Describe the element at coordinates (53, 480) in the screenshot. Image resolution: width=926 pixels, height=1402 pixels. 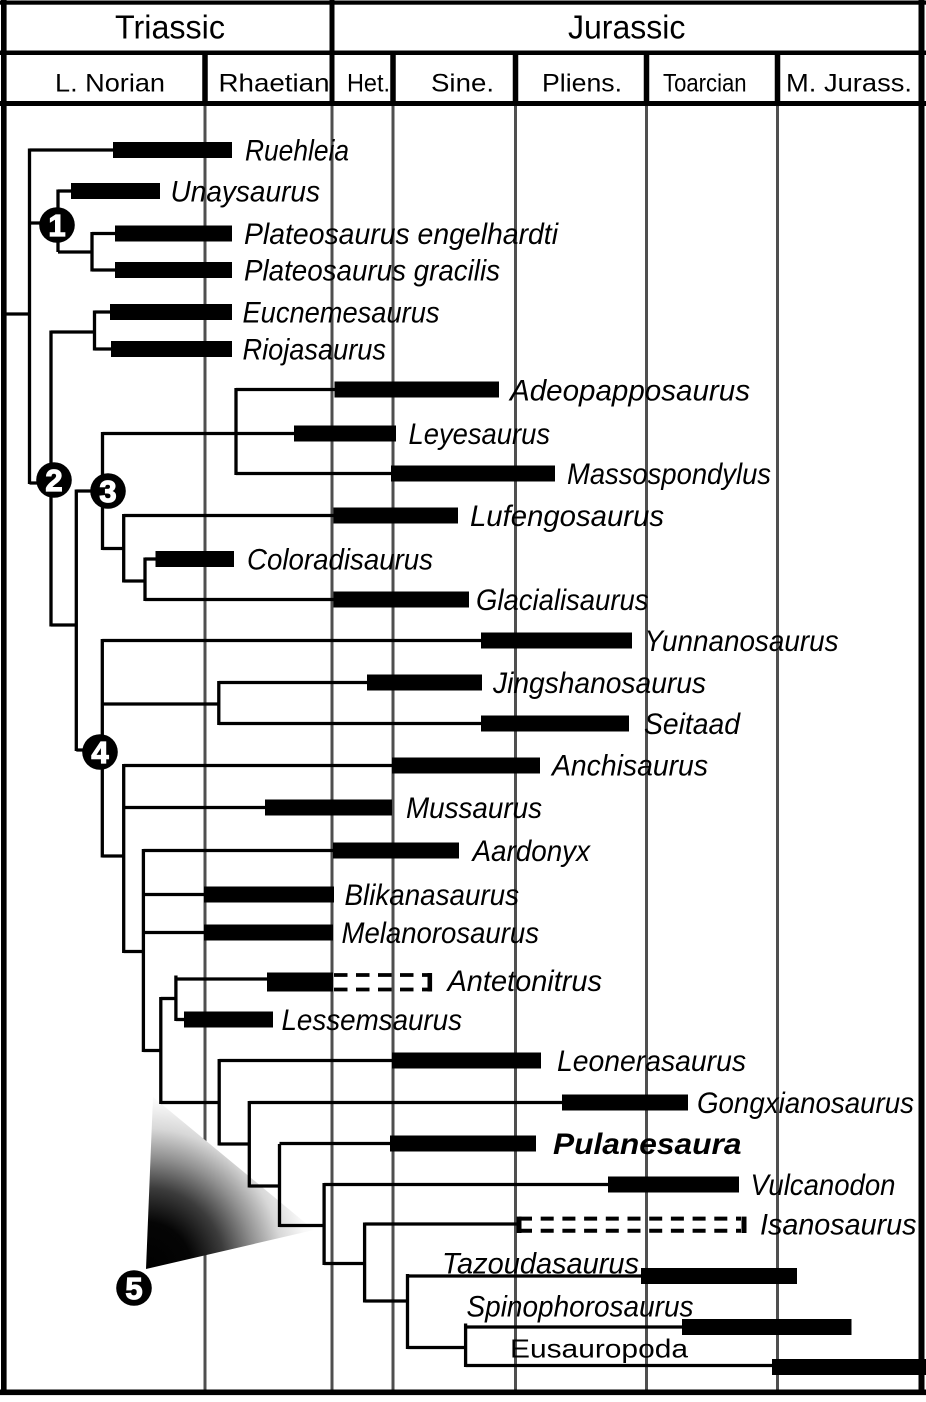
I see `svg-text: 2` at that location.